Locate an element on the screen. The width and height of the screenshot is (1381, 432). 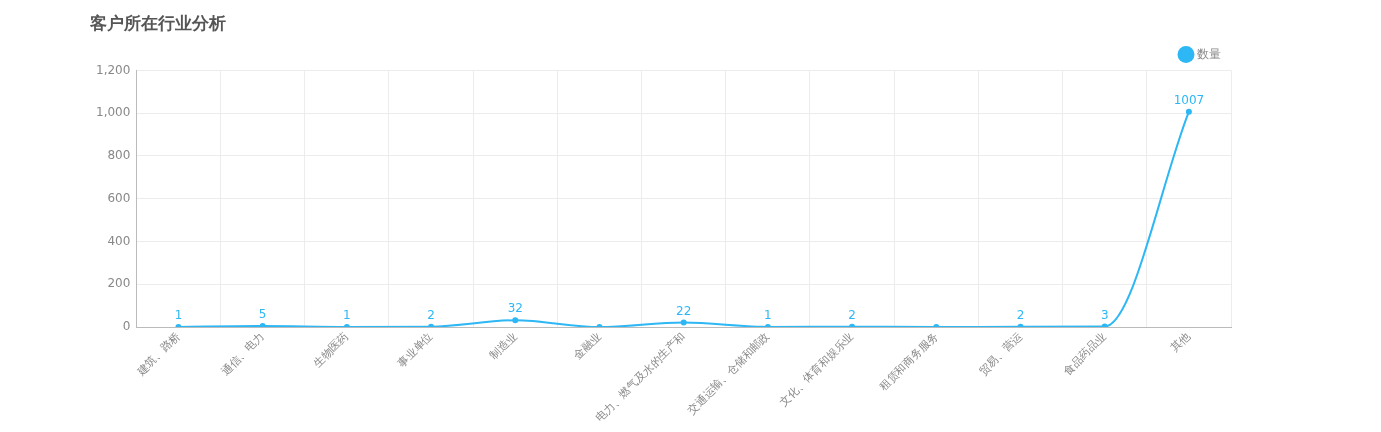
data-label: 32 is located at coordinates (515, 308).